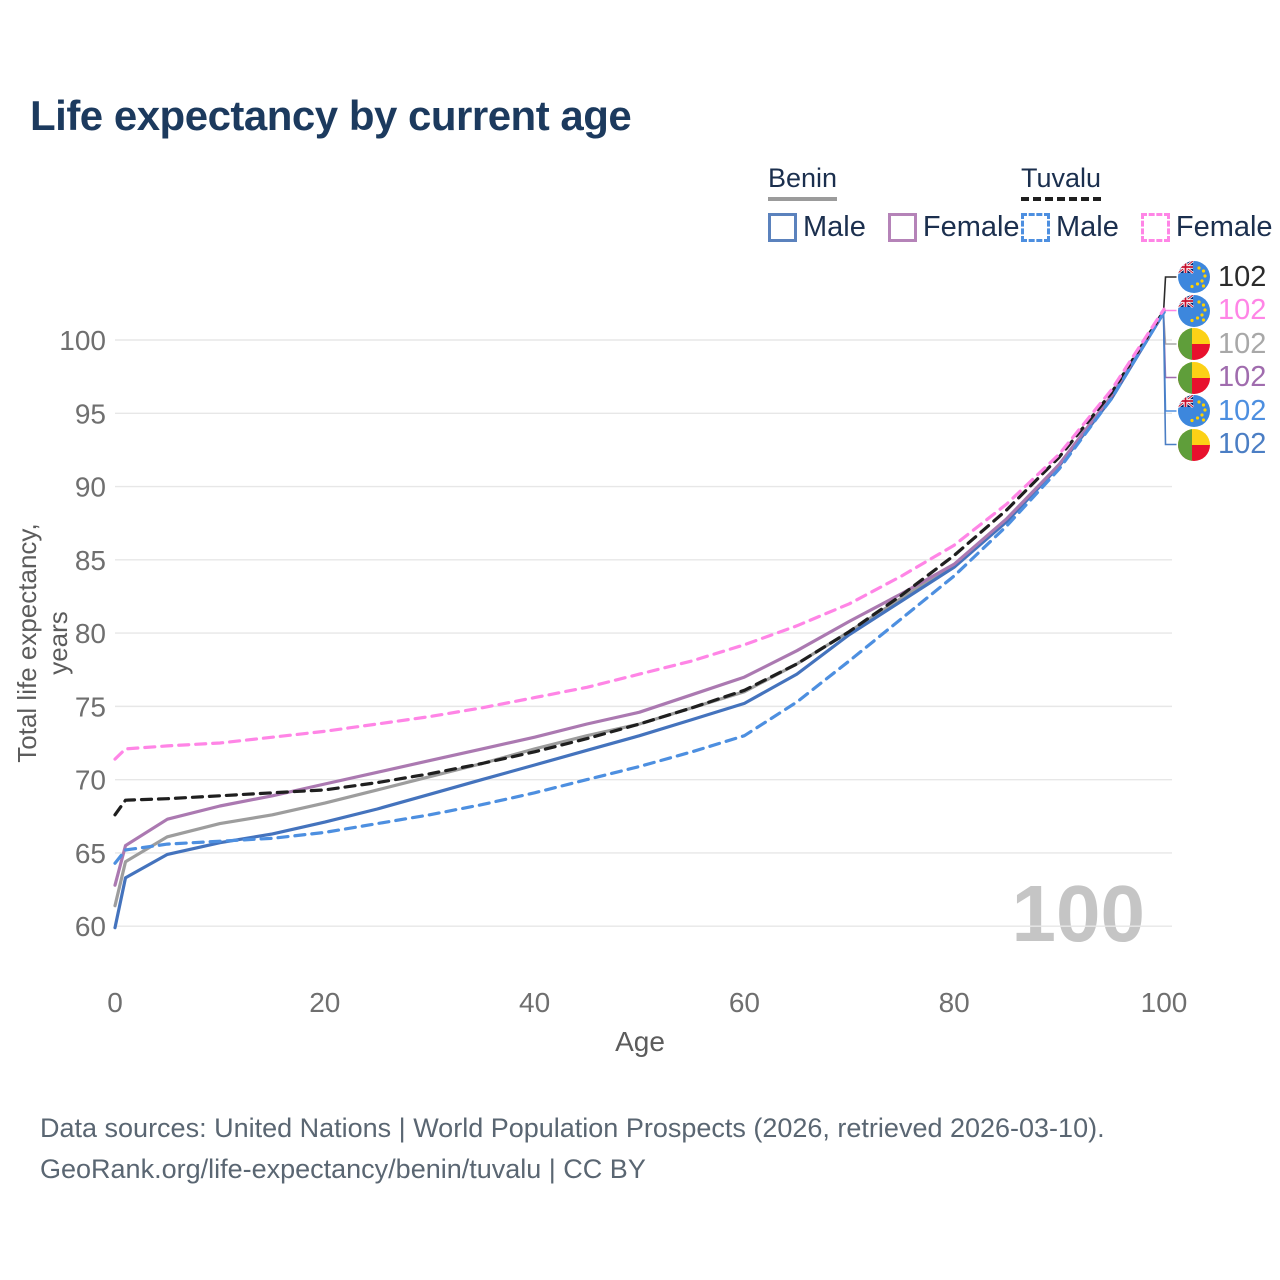  I want to click on x-axis-title: Age, so click(640, 1041).